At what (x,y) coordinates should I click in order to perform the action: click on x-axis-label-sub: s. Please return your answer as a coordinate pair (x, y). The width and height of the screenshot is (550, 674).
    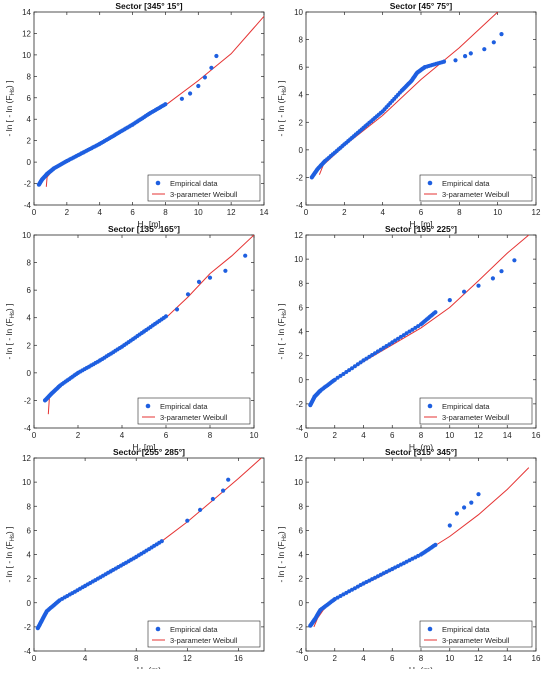
    Looking at the image, I should click on (139, 451).